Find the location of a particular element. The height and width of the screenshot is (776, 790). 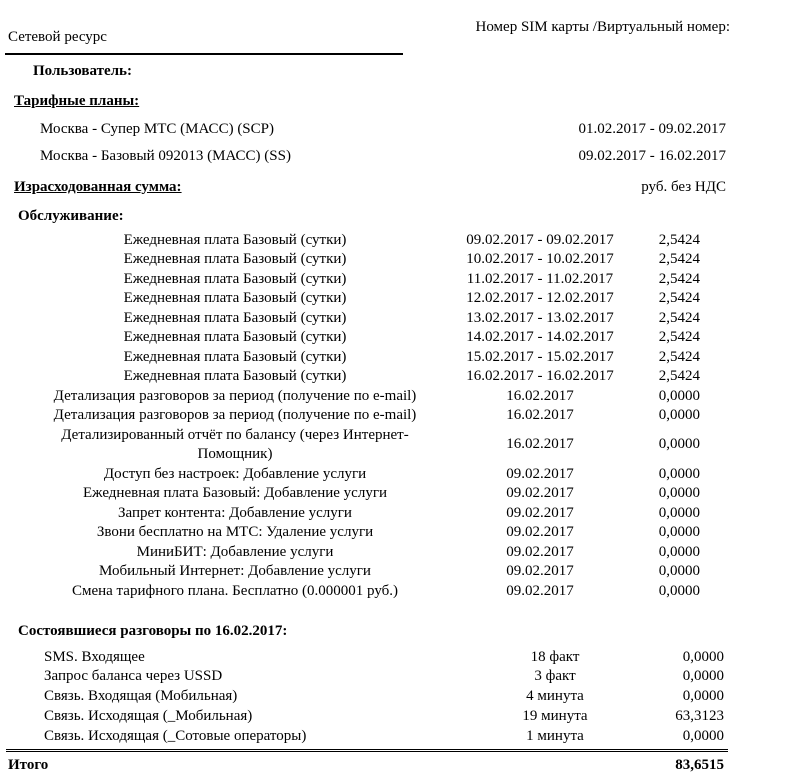

user-label: Пользователь: is located at coordinates (82, 70).